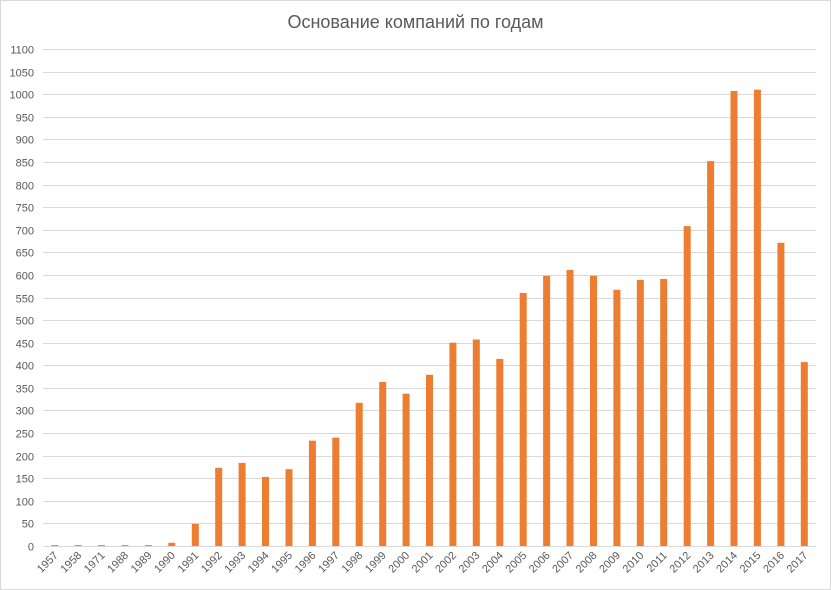 Image resolution: width=831 pixels, height=590 pixels. What do you see at coordinates (798, 563) in the screenshot?
I see `x-tick-label: 2017` at bounding box center [798, 563].